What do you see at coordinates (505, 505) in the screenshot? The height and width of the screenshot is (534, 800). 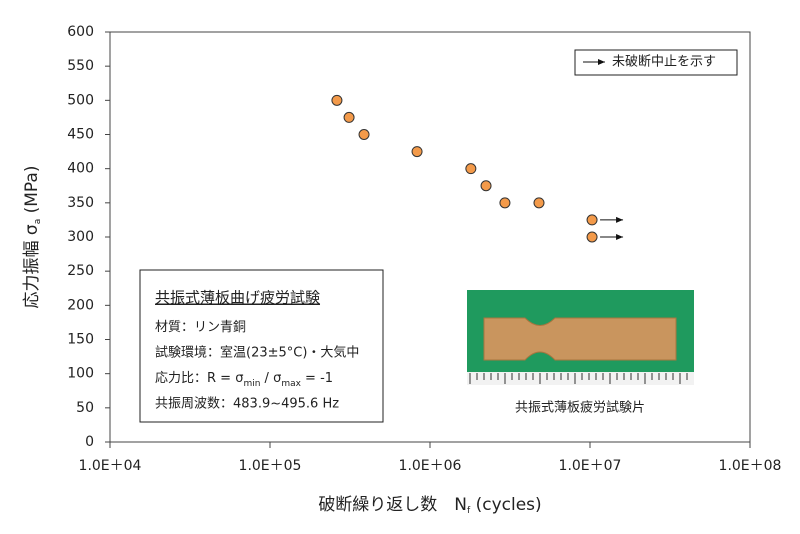 I see `x-axis-label-part: (cycles)` at bounding box center [505, 505].